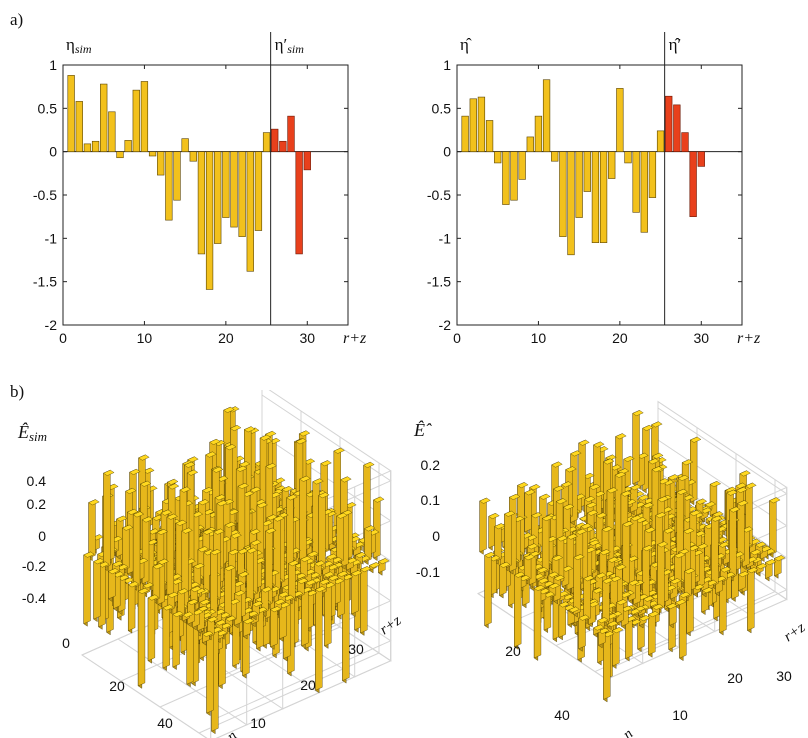 The height and width of the screenshot is (738, 808). Describe the element at coordinates (439, 195) in the screenshot. I see `y-tick-label: -0.5` at that location.